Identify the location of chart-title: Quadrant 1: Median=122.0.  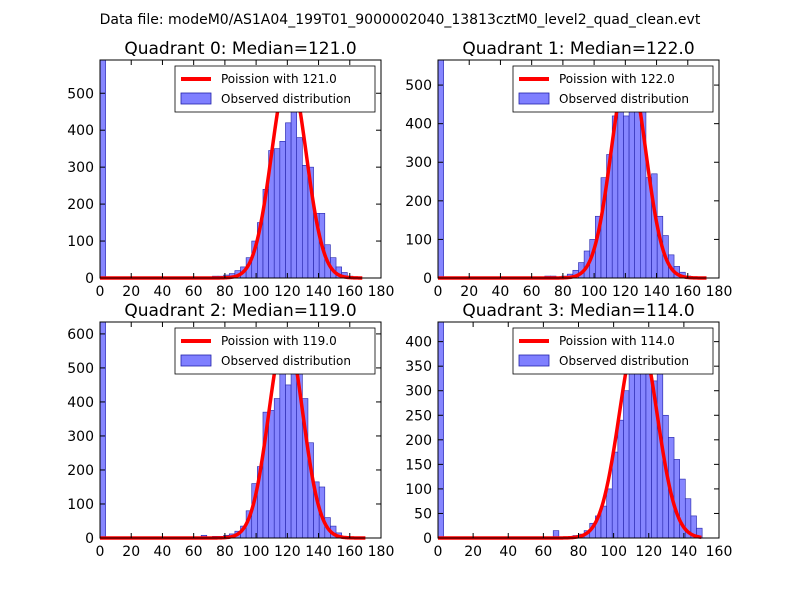
(578, 49).